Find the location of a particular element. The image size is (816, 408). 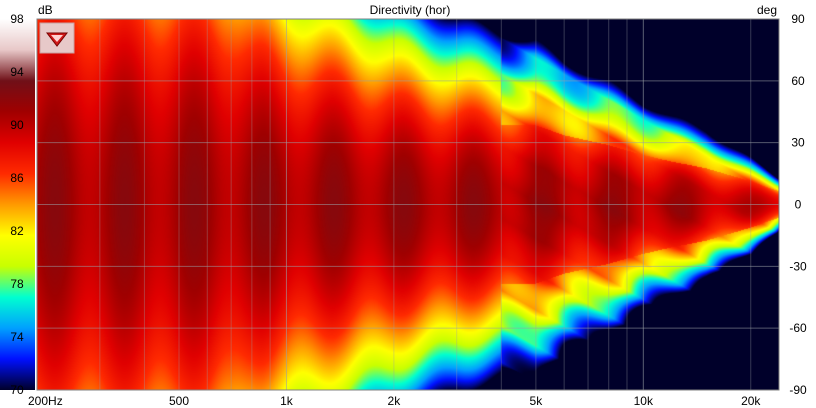

y-tick-label: 60 is located at coordinates (798, 81).